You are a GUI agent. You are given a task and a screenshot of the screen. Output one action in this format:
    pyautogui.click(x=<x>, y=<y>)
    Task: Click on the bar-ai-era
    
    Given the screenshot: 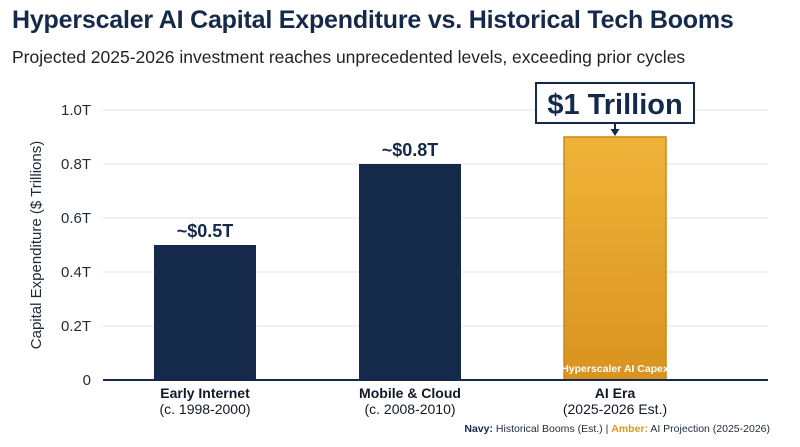 What is the action you would take?
    pyautogui.click(x=615, y=258)
    